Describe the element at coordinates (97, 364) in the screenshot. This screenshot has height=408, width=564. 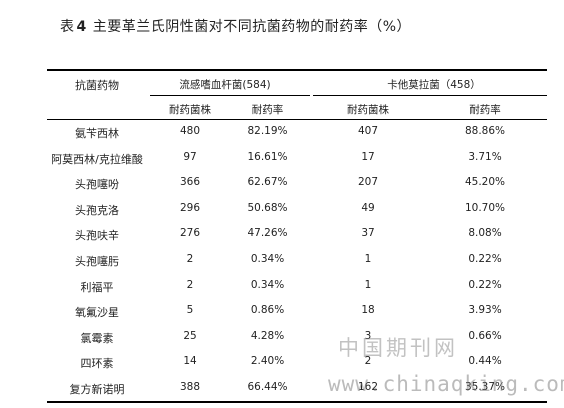
I see `cell-drug: 四环素` at that location.